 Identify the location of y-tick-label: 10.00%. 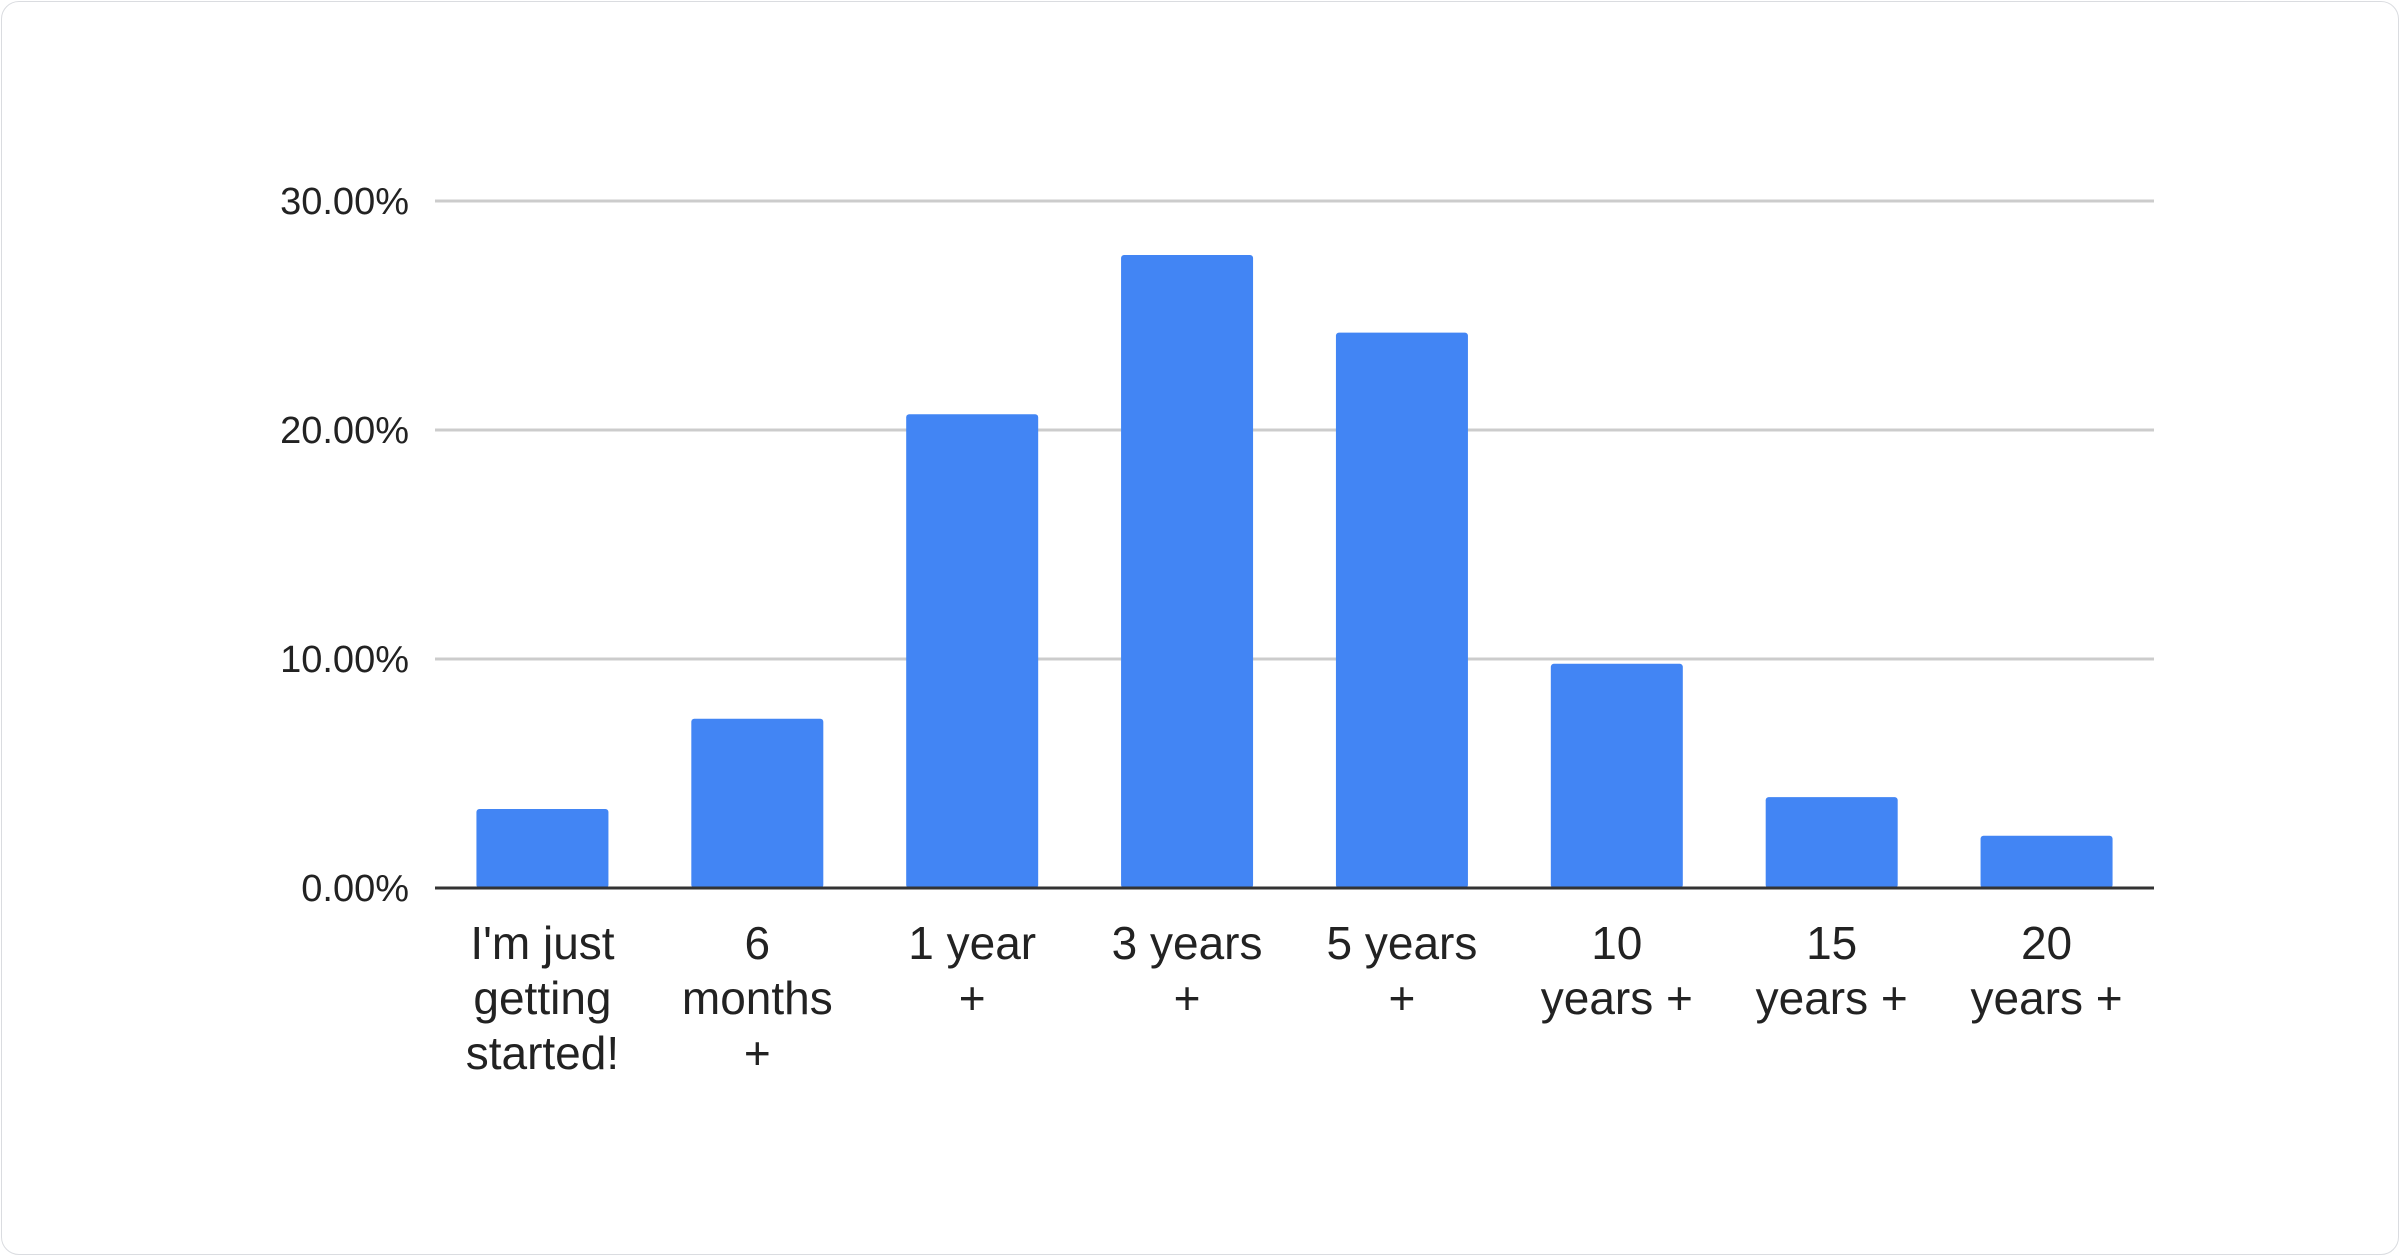
(344, 660).